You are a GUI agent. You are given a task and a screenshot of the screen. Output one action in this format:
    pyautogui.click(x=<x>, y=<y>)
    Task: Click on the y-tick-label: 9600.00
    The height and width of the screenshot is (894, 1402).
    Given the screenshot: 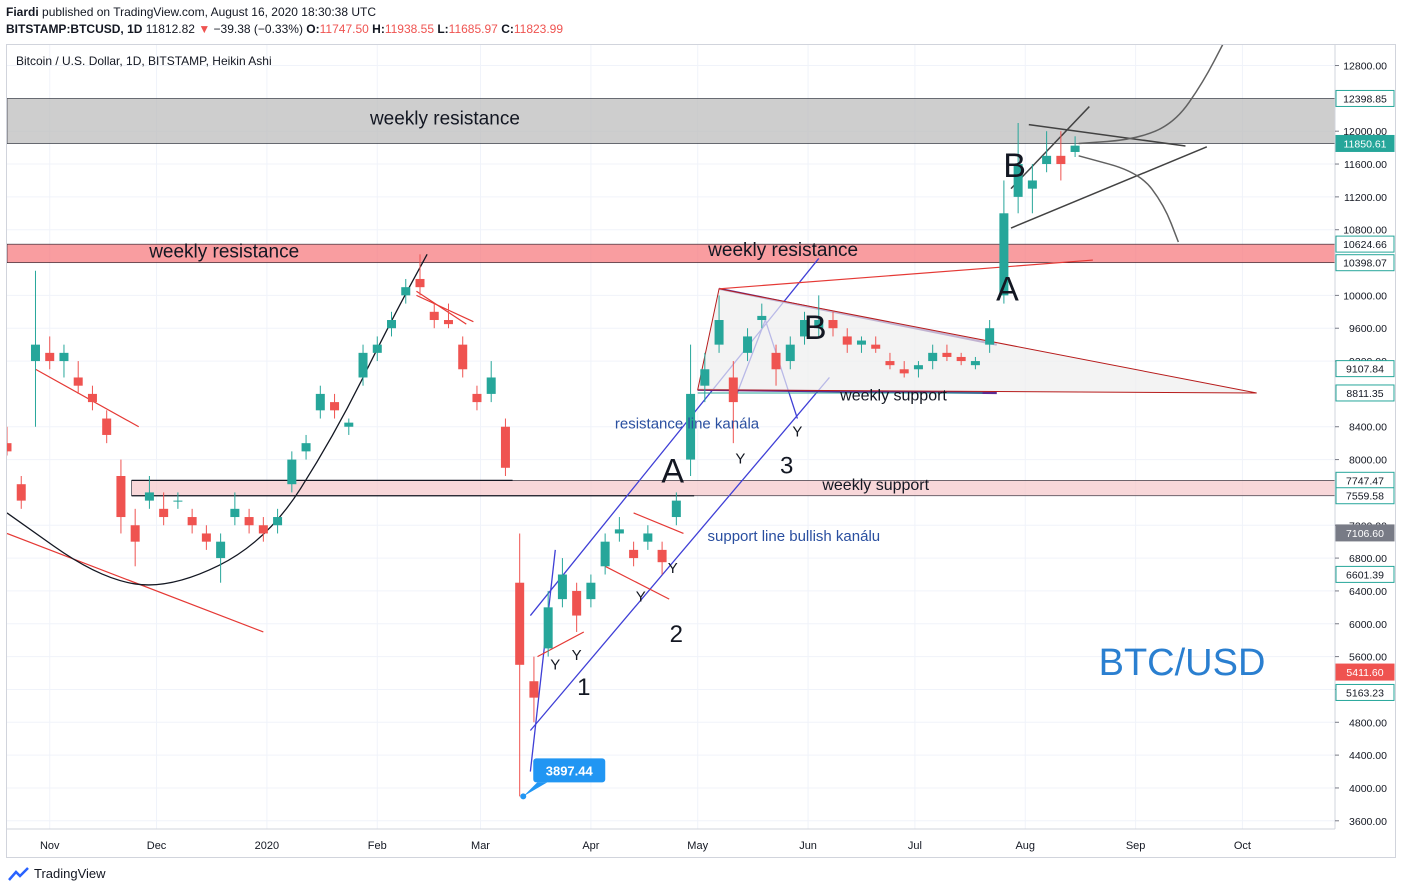 What is the action you would take?
    pyautogui.click(x=1368, y=329)
    